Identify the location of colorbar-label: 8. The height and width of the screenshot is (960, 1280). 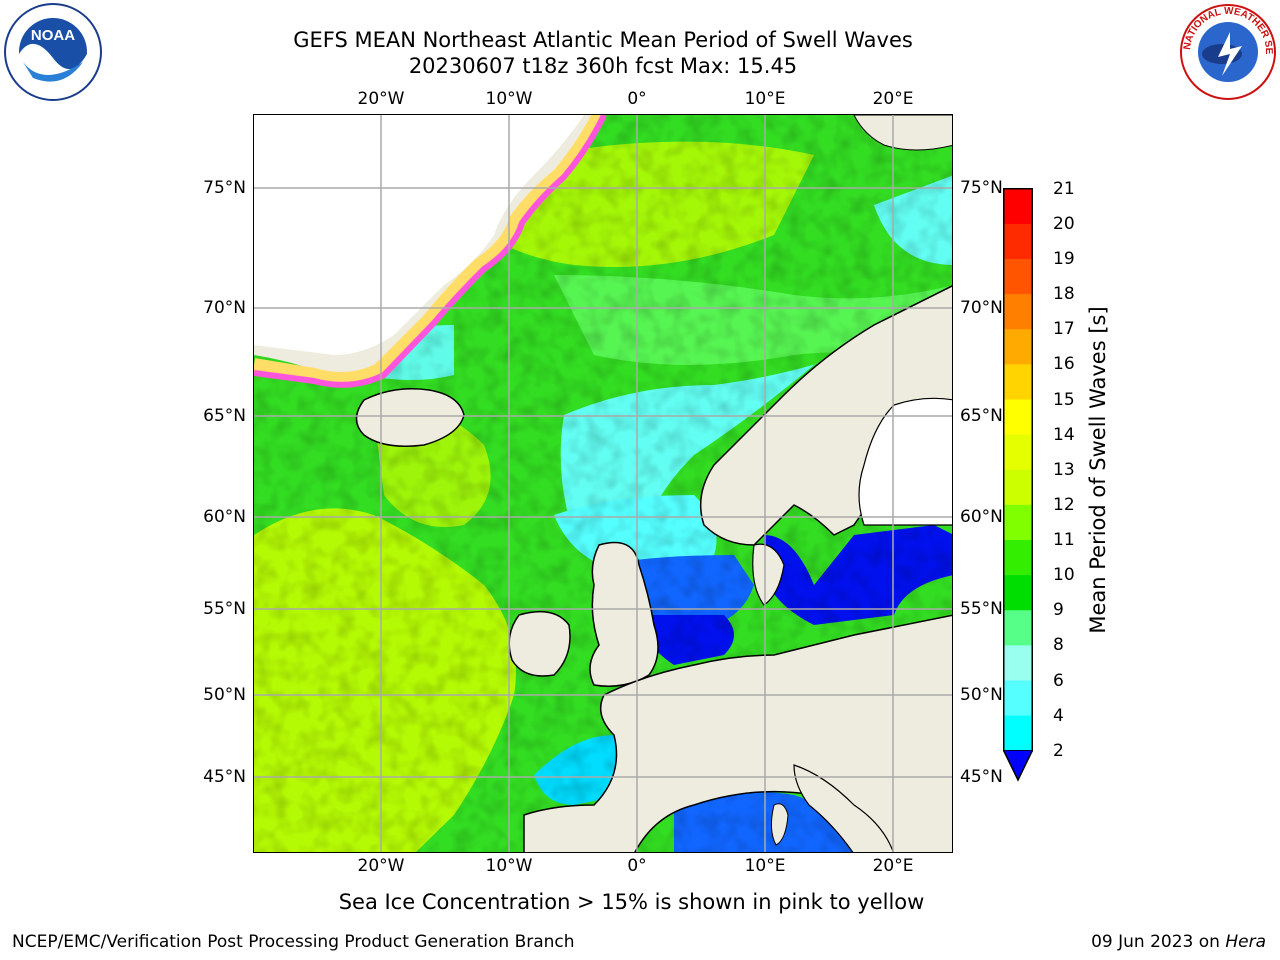
(1058, 645).